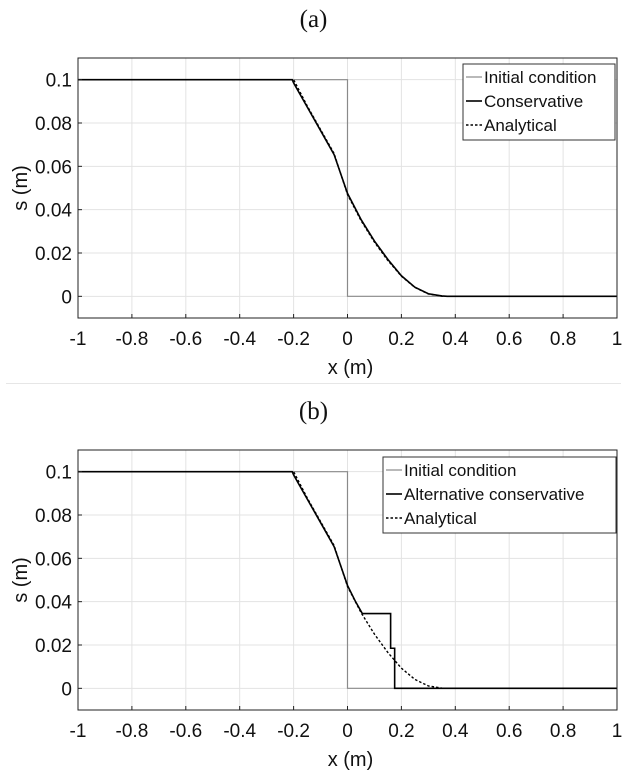 Image resolution: width=627 pixels, height=784 pixels. What do you see at coordinates (494, 494) in the screenshot?
I see `legend-label: Alternative conservative` at bounding box center [494, 494].